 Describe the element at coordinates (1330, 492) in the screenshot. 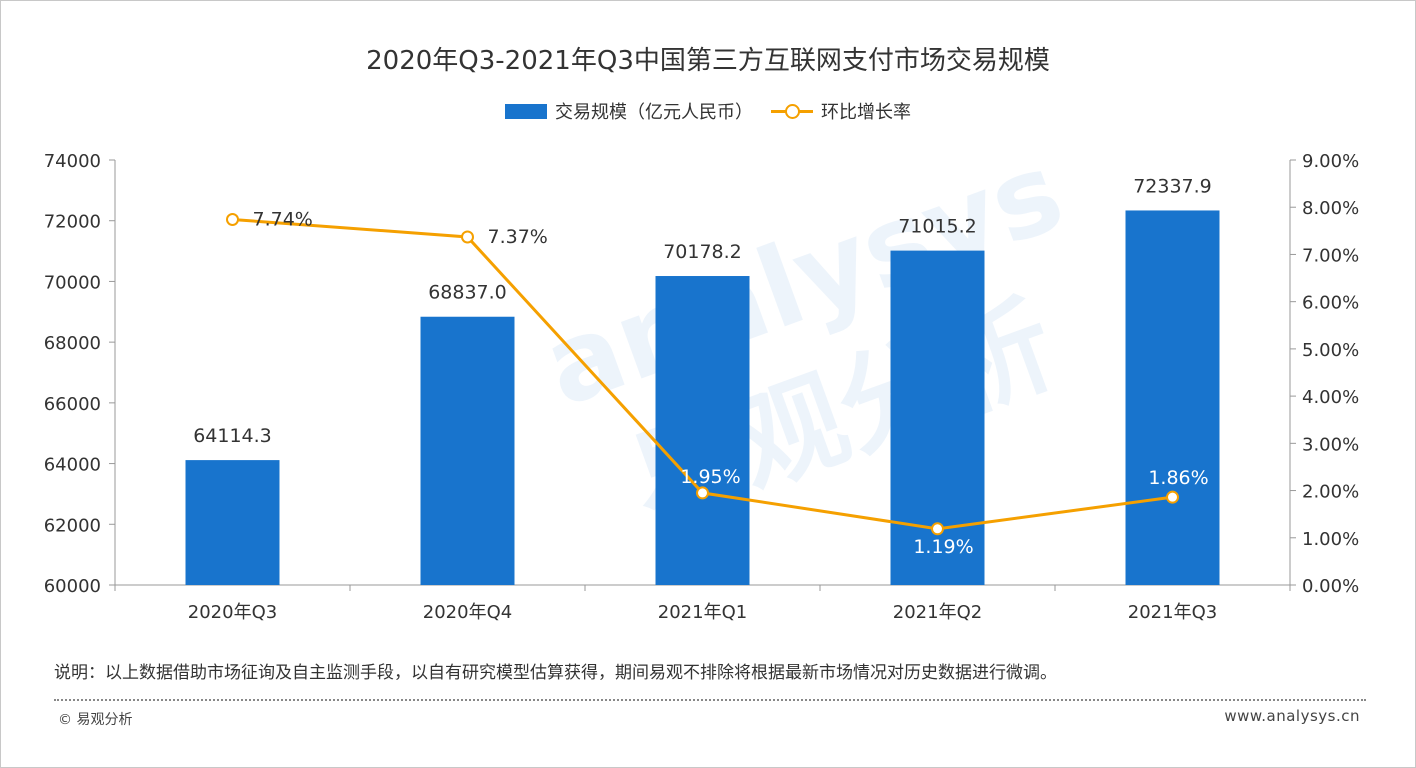

I see `right-tick-label: 2.00%` at that location.